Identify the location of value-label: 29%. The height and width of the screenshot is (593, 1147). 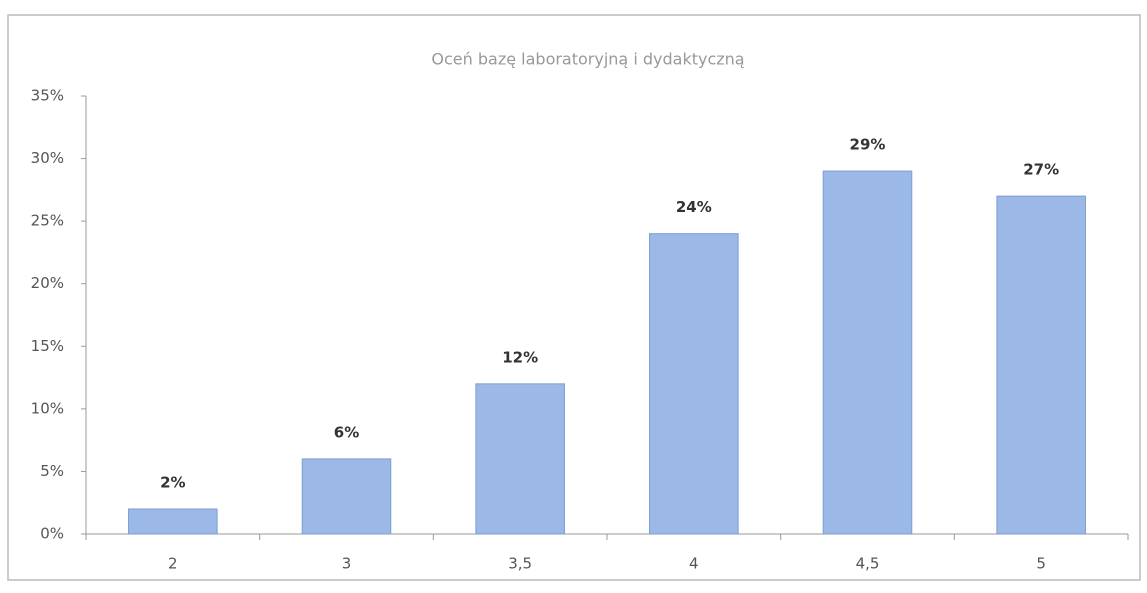
(868, 145).